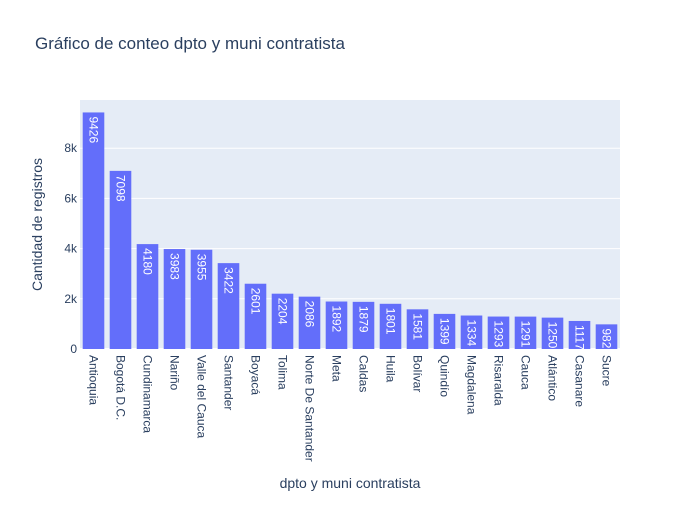 Image resolution: width=700 pixels, height=505 pixels. What do you see at coordinates (364, 373) in the screenshot?
I see `x-tick-label: Caldas` at bounding box center [364, 373].